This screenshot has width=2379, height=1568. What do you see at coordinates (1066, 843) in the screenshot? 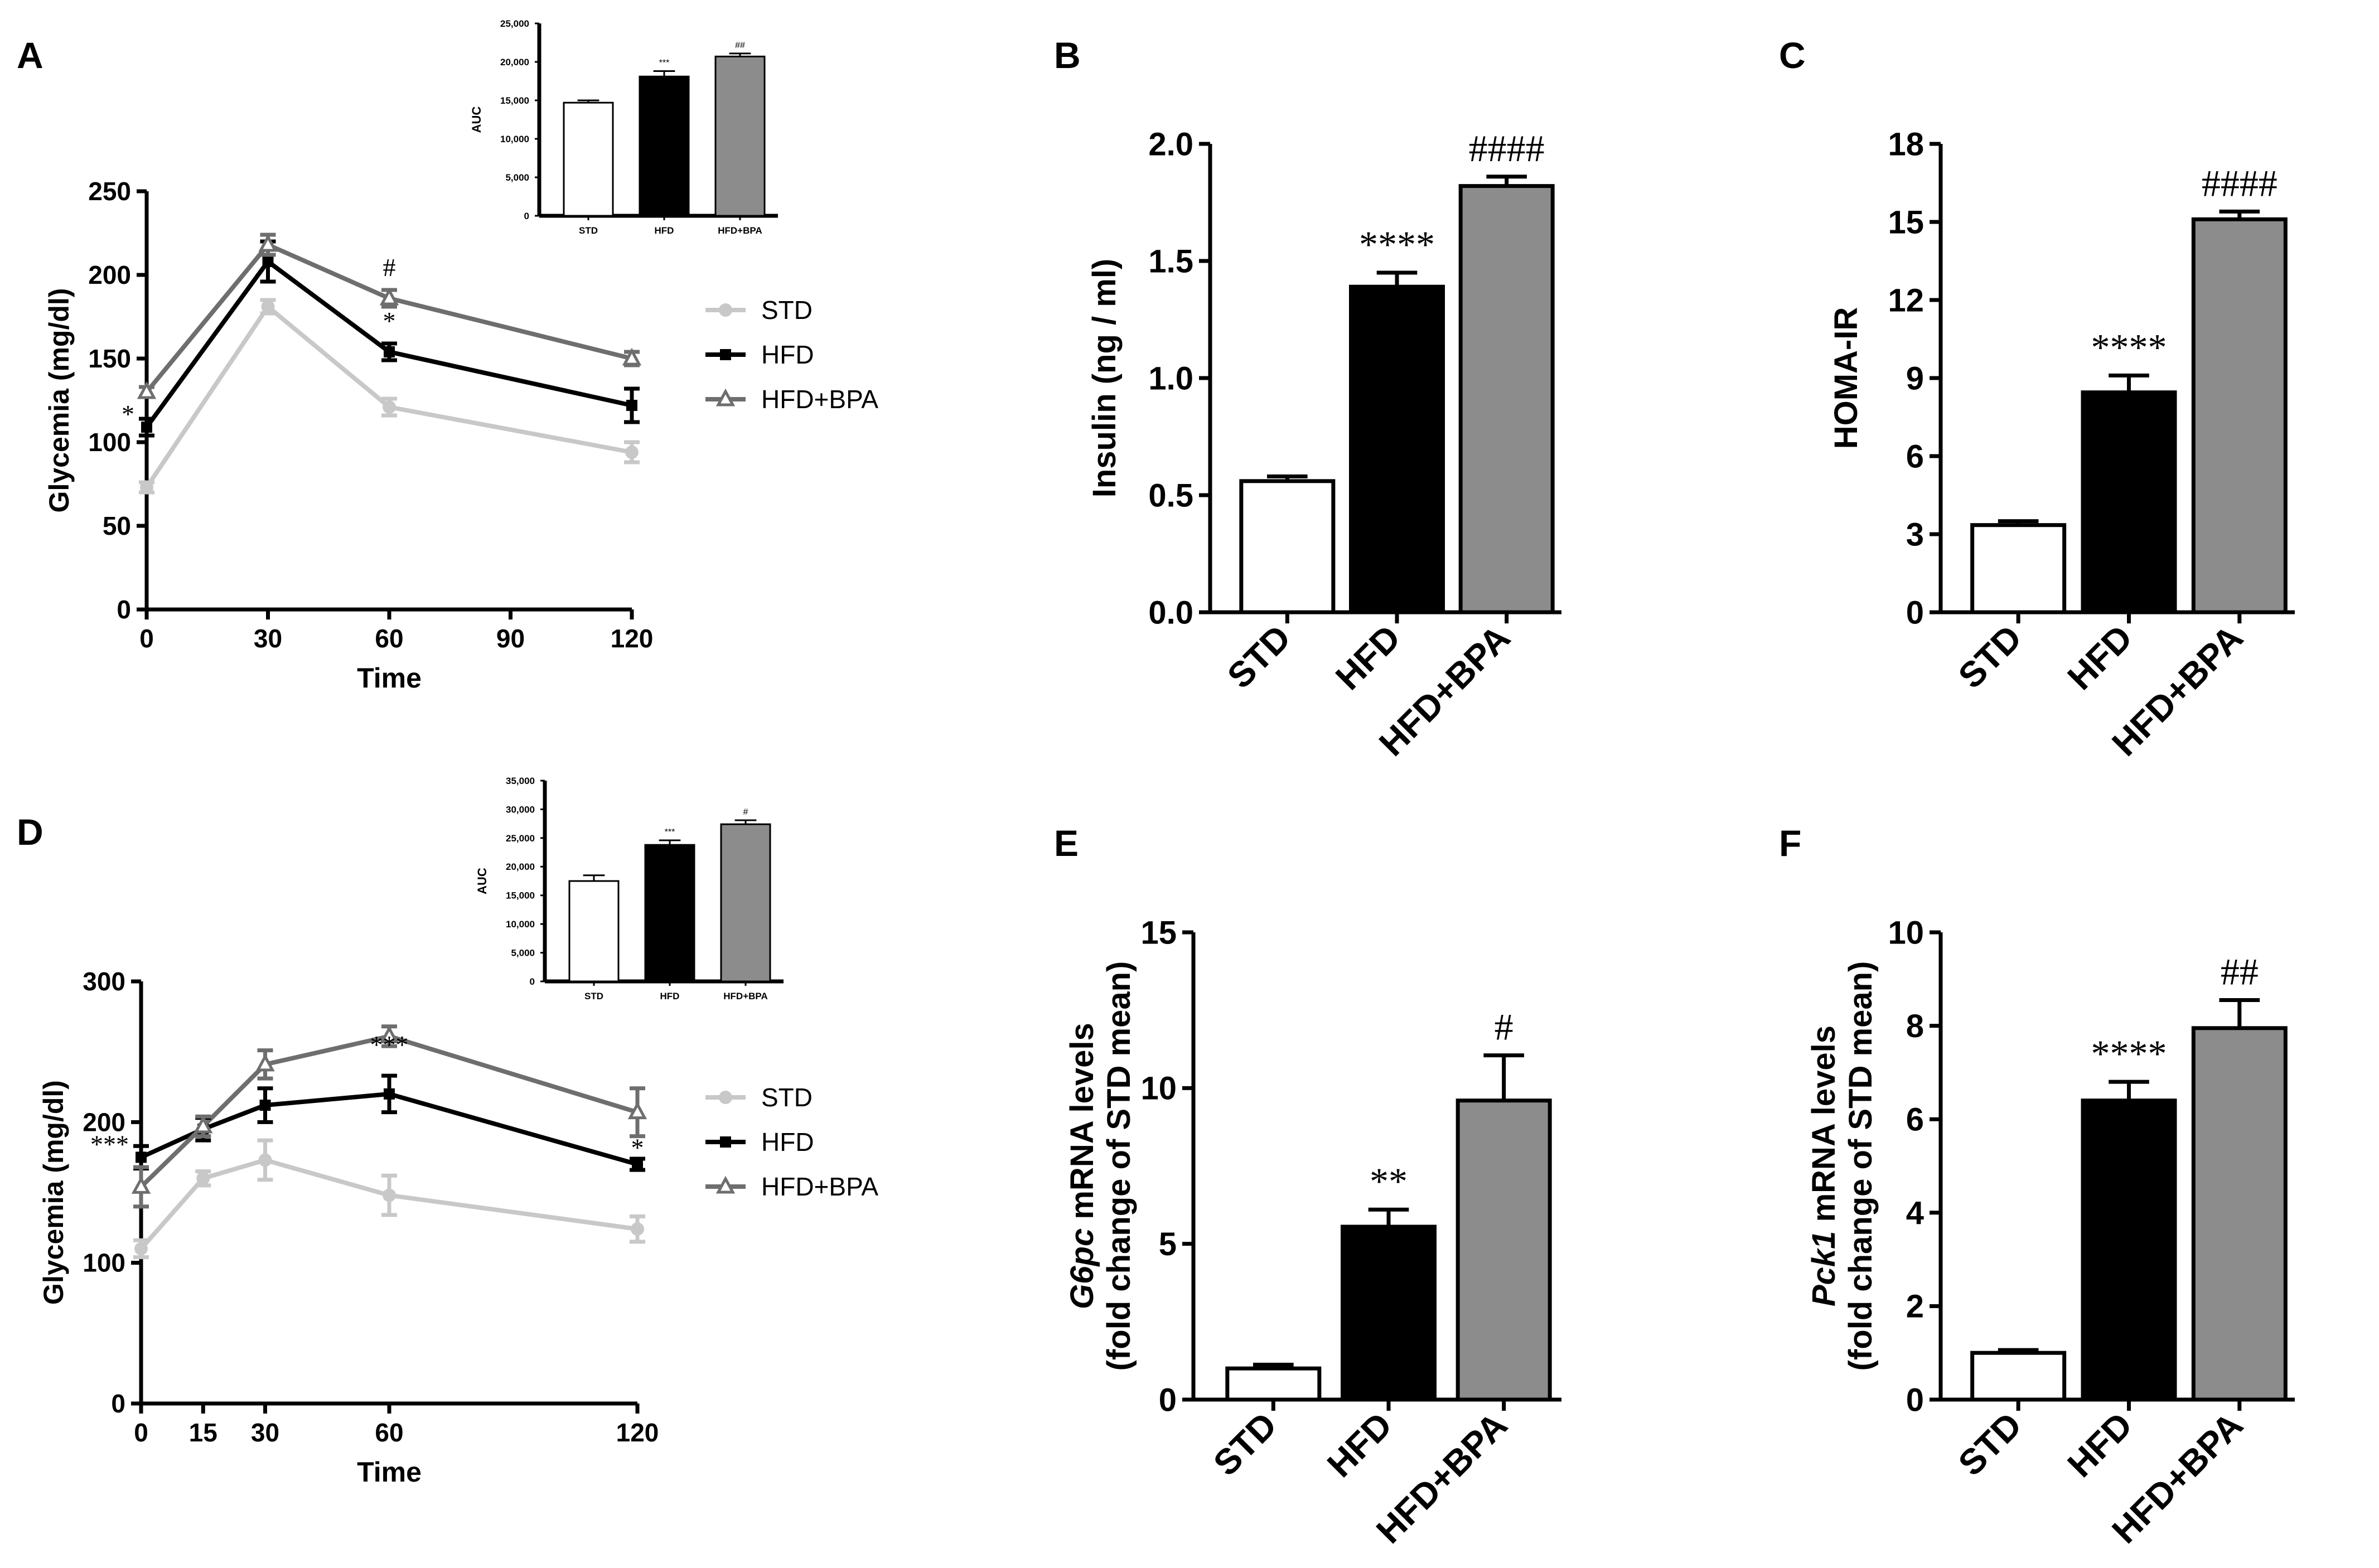
I see `panel-label-e: E` at bounding box center [1066, 843].